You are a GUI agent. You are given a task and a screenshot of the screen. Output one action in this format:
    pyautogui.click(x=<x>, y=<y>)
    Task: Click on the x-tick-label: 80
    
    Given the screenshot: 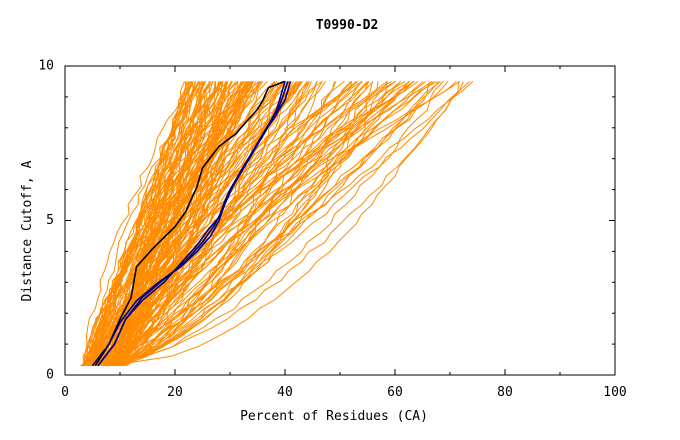 What is the action you would take?
    pyautogui.click(x=505, y=392)
    